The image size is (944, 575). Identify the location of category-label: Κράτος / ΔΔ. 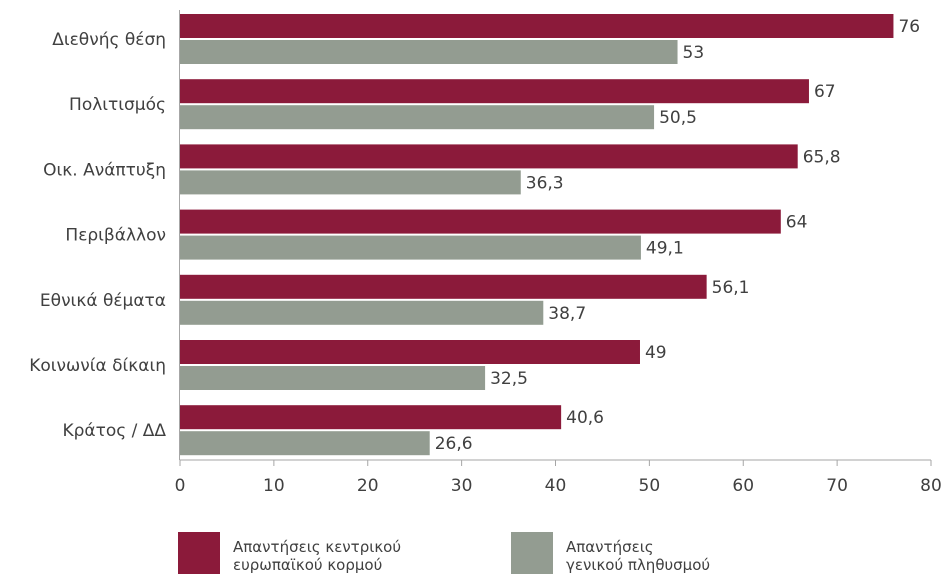
(114, 431).